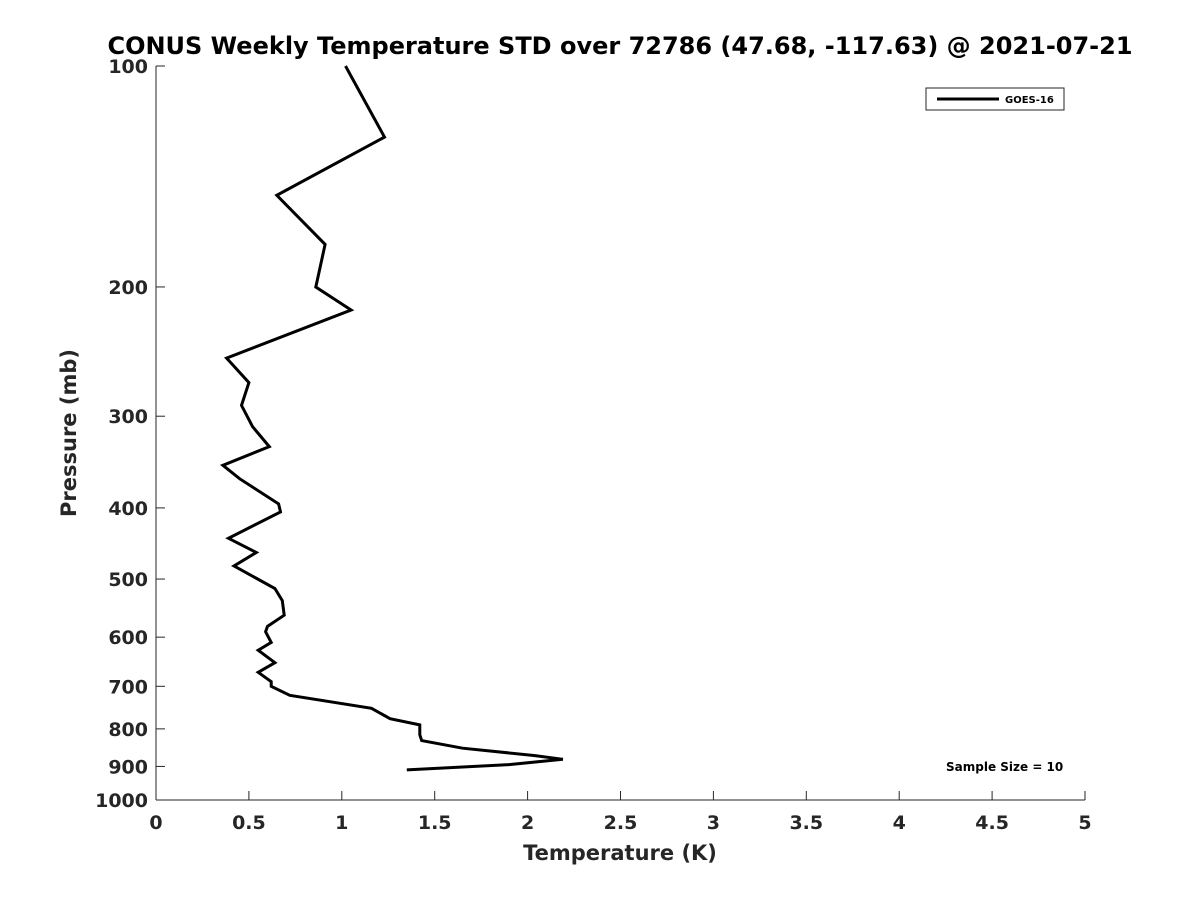  I want to click on x-tick-label: 2.5, so click(621, 823).